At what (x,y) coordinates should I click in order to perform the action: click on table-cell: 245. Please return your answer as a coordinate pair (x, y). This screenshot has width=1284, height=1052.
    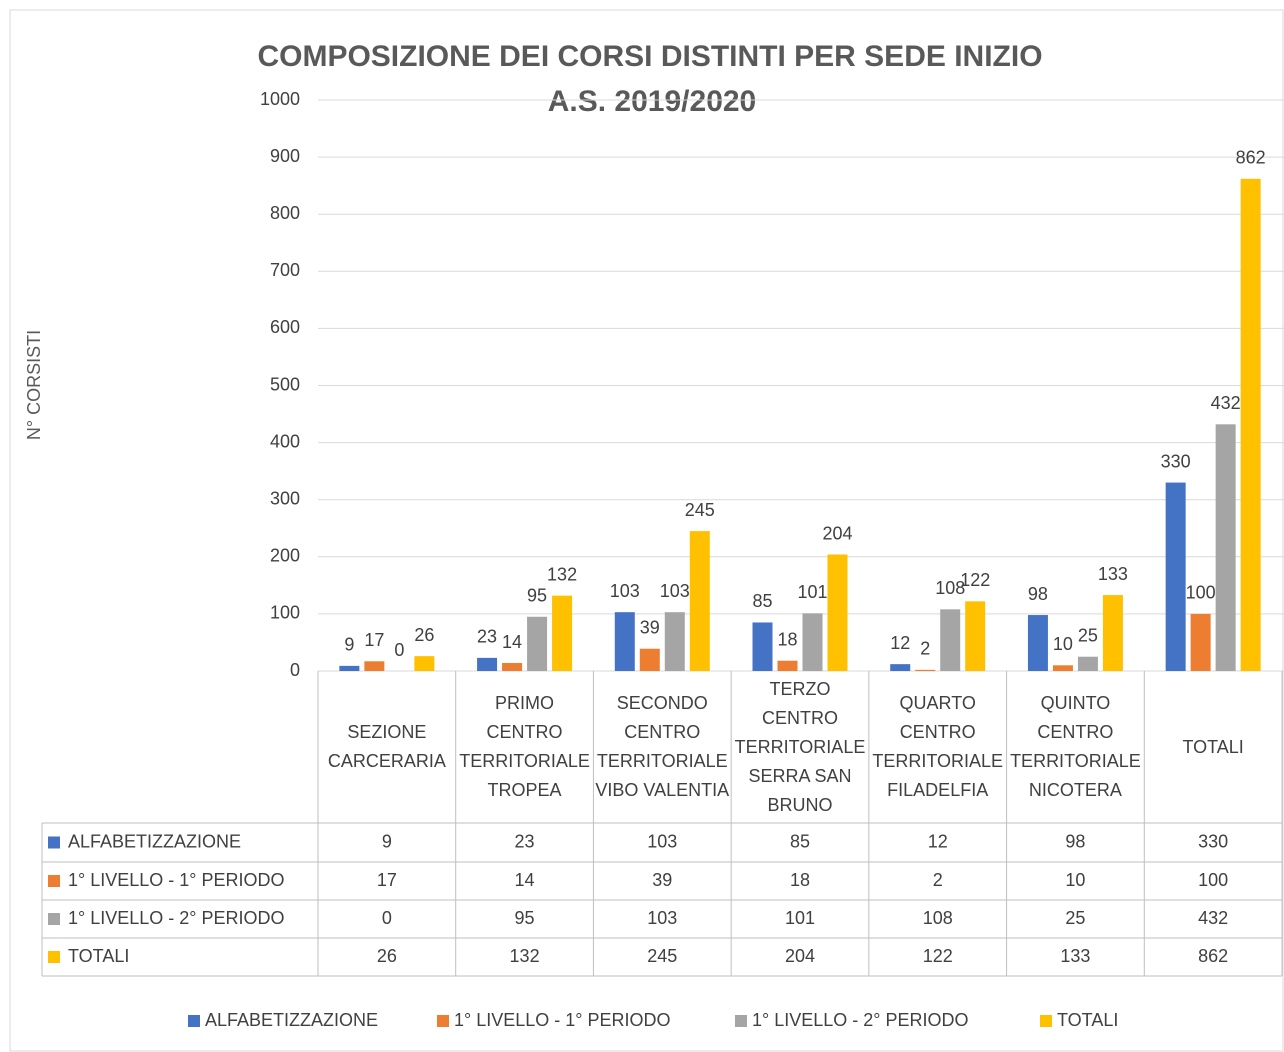
    Looking at the image, I should click on (662, 956).